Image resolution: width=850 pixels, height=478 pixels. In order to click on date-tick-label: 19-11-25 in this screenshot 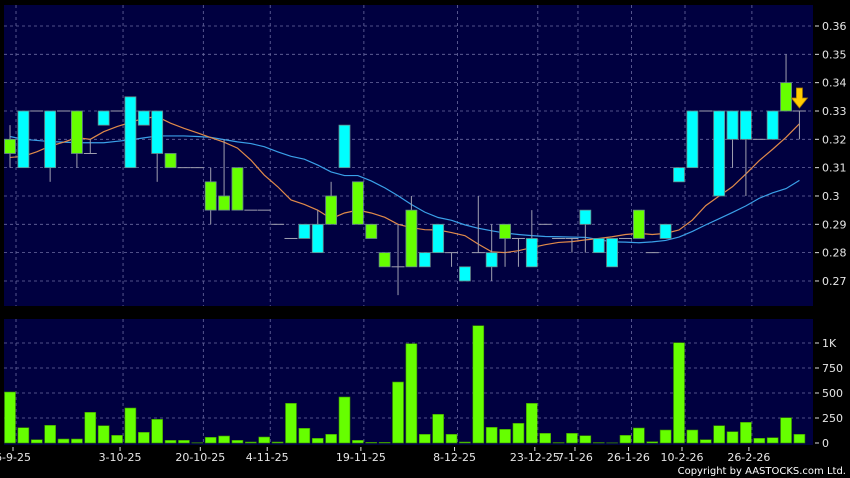, I will do `click(361, 457)`.